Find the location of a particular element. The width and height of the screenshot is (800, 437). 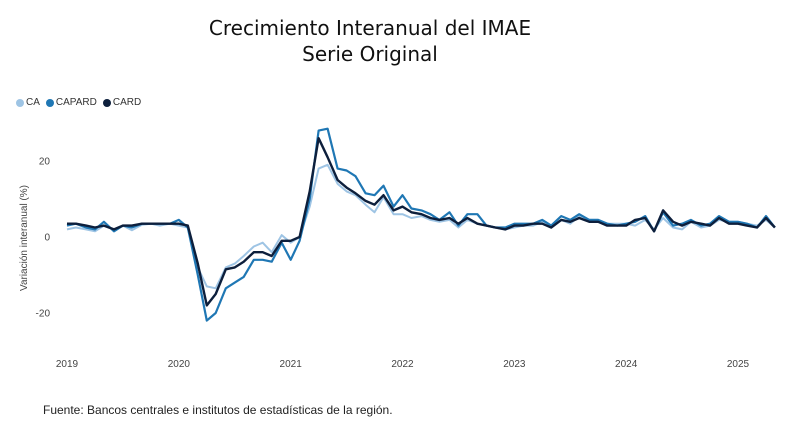

y-axis-ticks: -20 0 20 is located at coordinates (43, 238).